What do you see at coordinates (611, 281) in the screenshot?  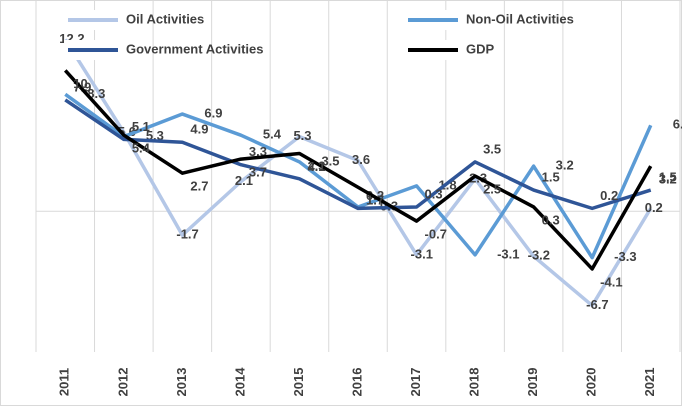 I see `data-label: -4.1` at bounding box center [611, 281].